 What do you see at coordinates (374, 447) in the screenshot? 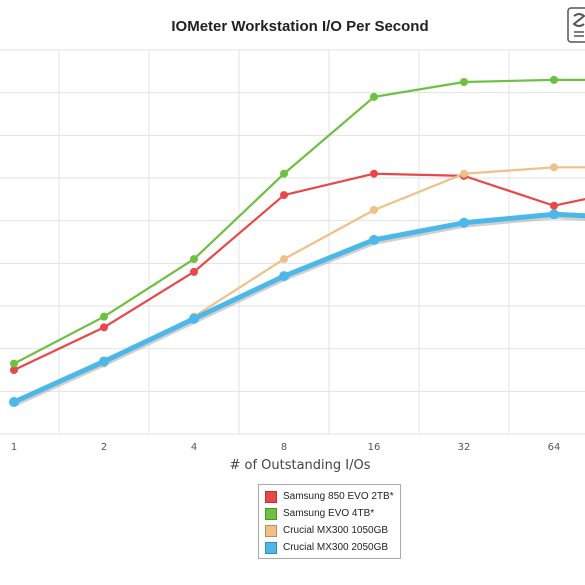
I see `x-tick-label: 16` at bounding box center [374, 447].